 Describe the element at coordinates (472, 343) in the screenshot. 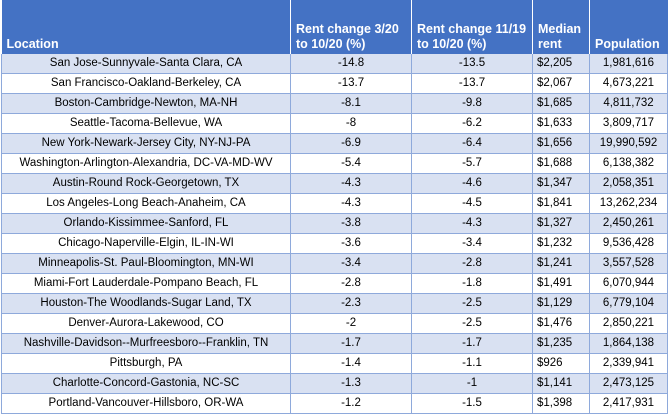

I see `cell-rent-change-nov: -1.7` at that location.